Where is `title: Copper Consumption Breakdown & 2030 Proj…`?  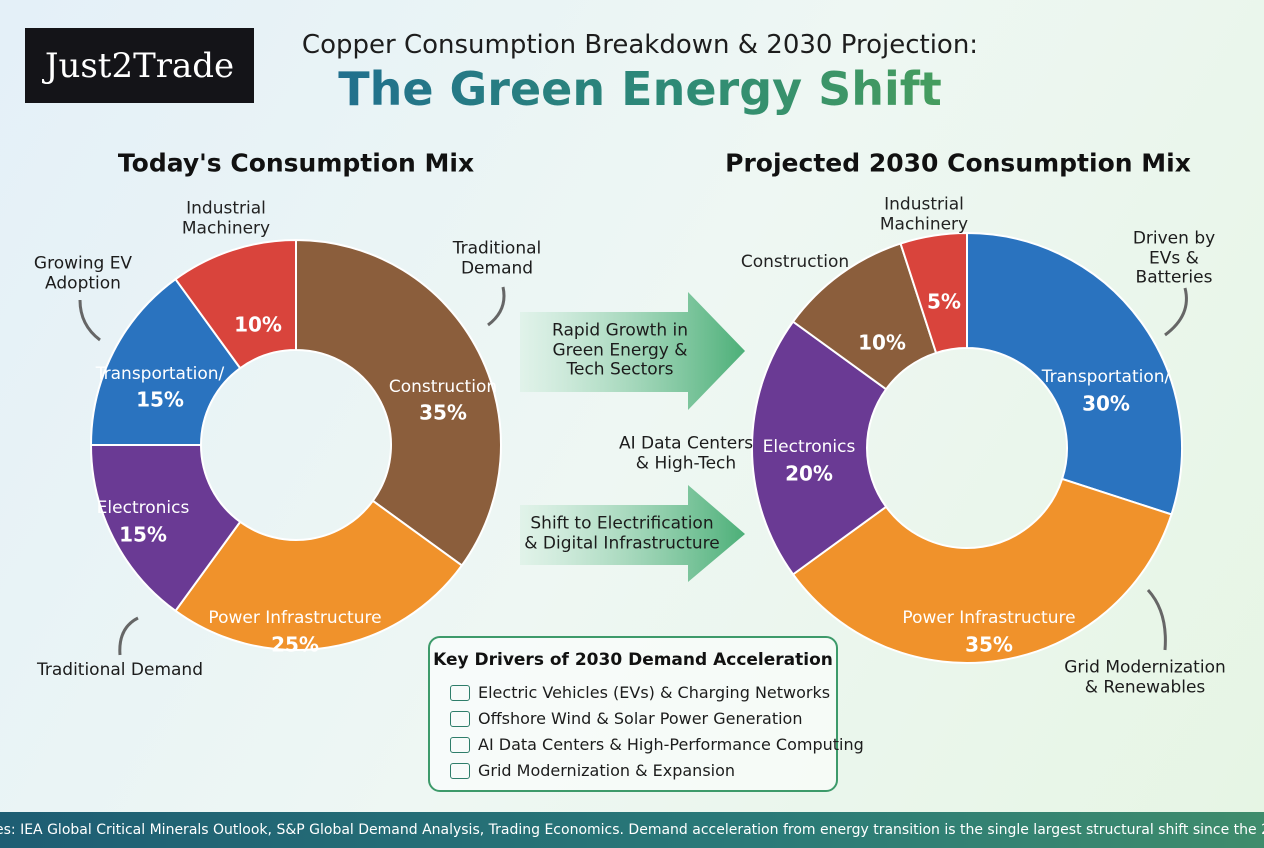
title: Copper Consumption Breakdown & 2030 Proj… is located at coordinates (640, 45).